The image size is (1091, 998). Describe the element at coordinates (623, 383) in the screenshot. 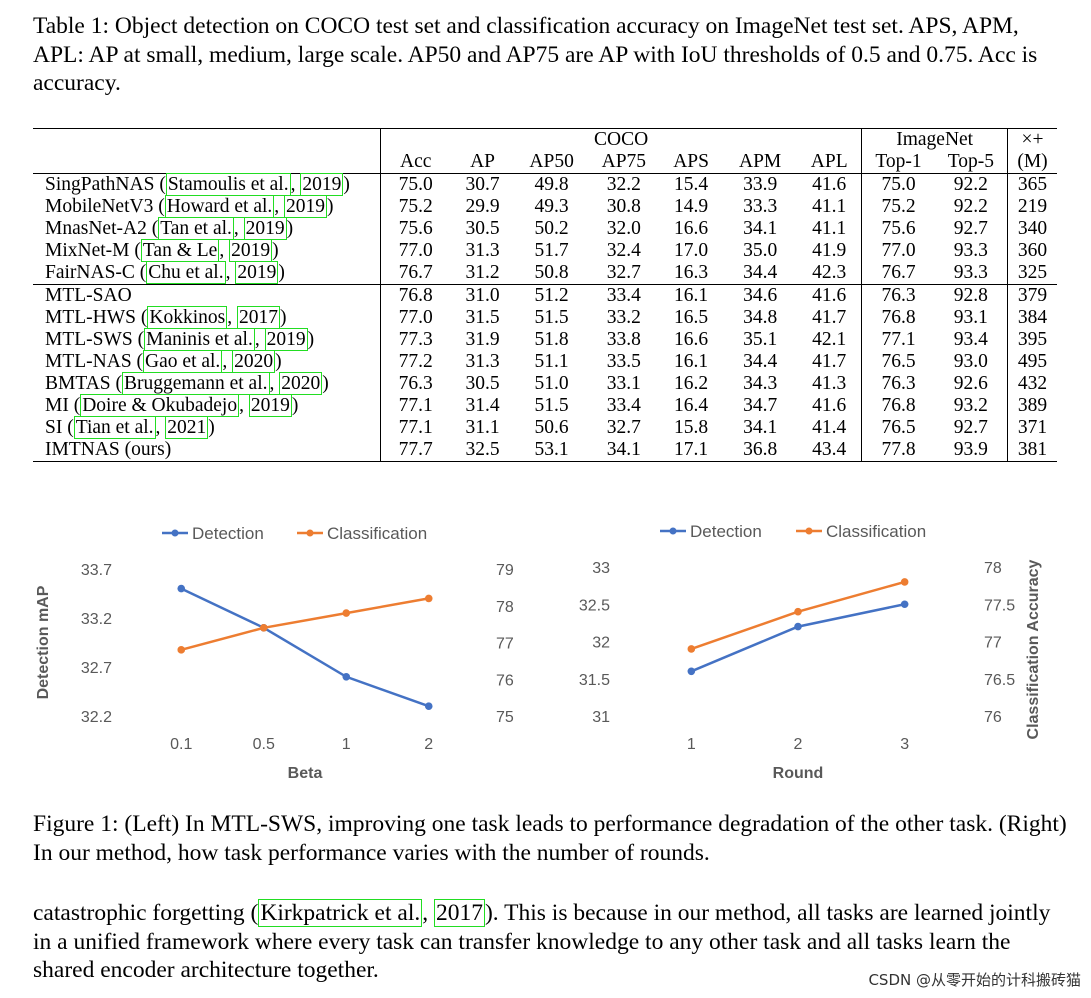

I see `table-cell: 33.1` at that location.